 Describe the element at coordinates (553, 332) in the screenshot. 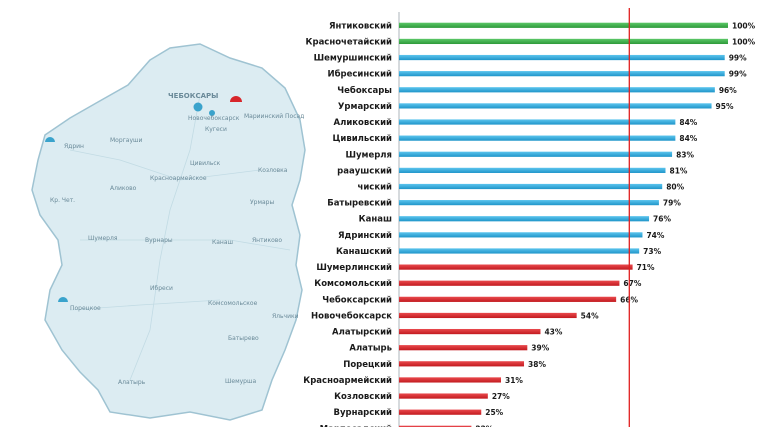

I see `value-label: 43%` at that location.